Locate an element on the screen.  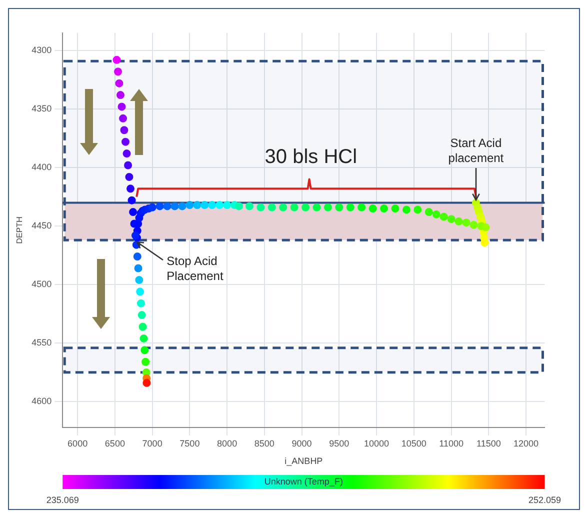
x-tick-label: 7000 is located at coordinates (152, 443).